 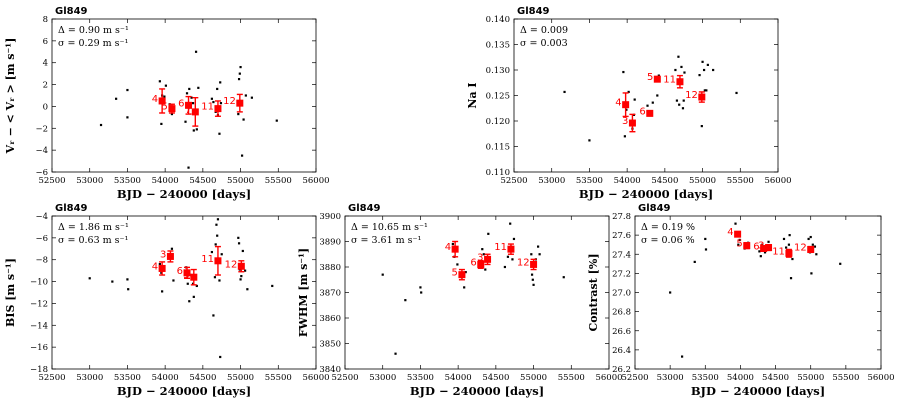 I want to click on y-tick-label: 3850, so click(x=330, y=345).